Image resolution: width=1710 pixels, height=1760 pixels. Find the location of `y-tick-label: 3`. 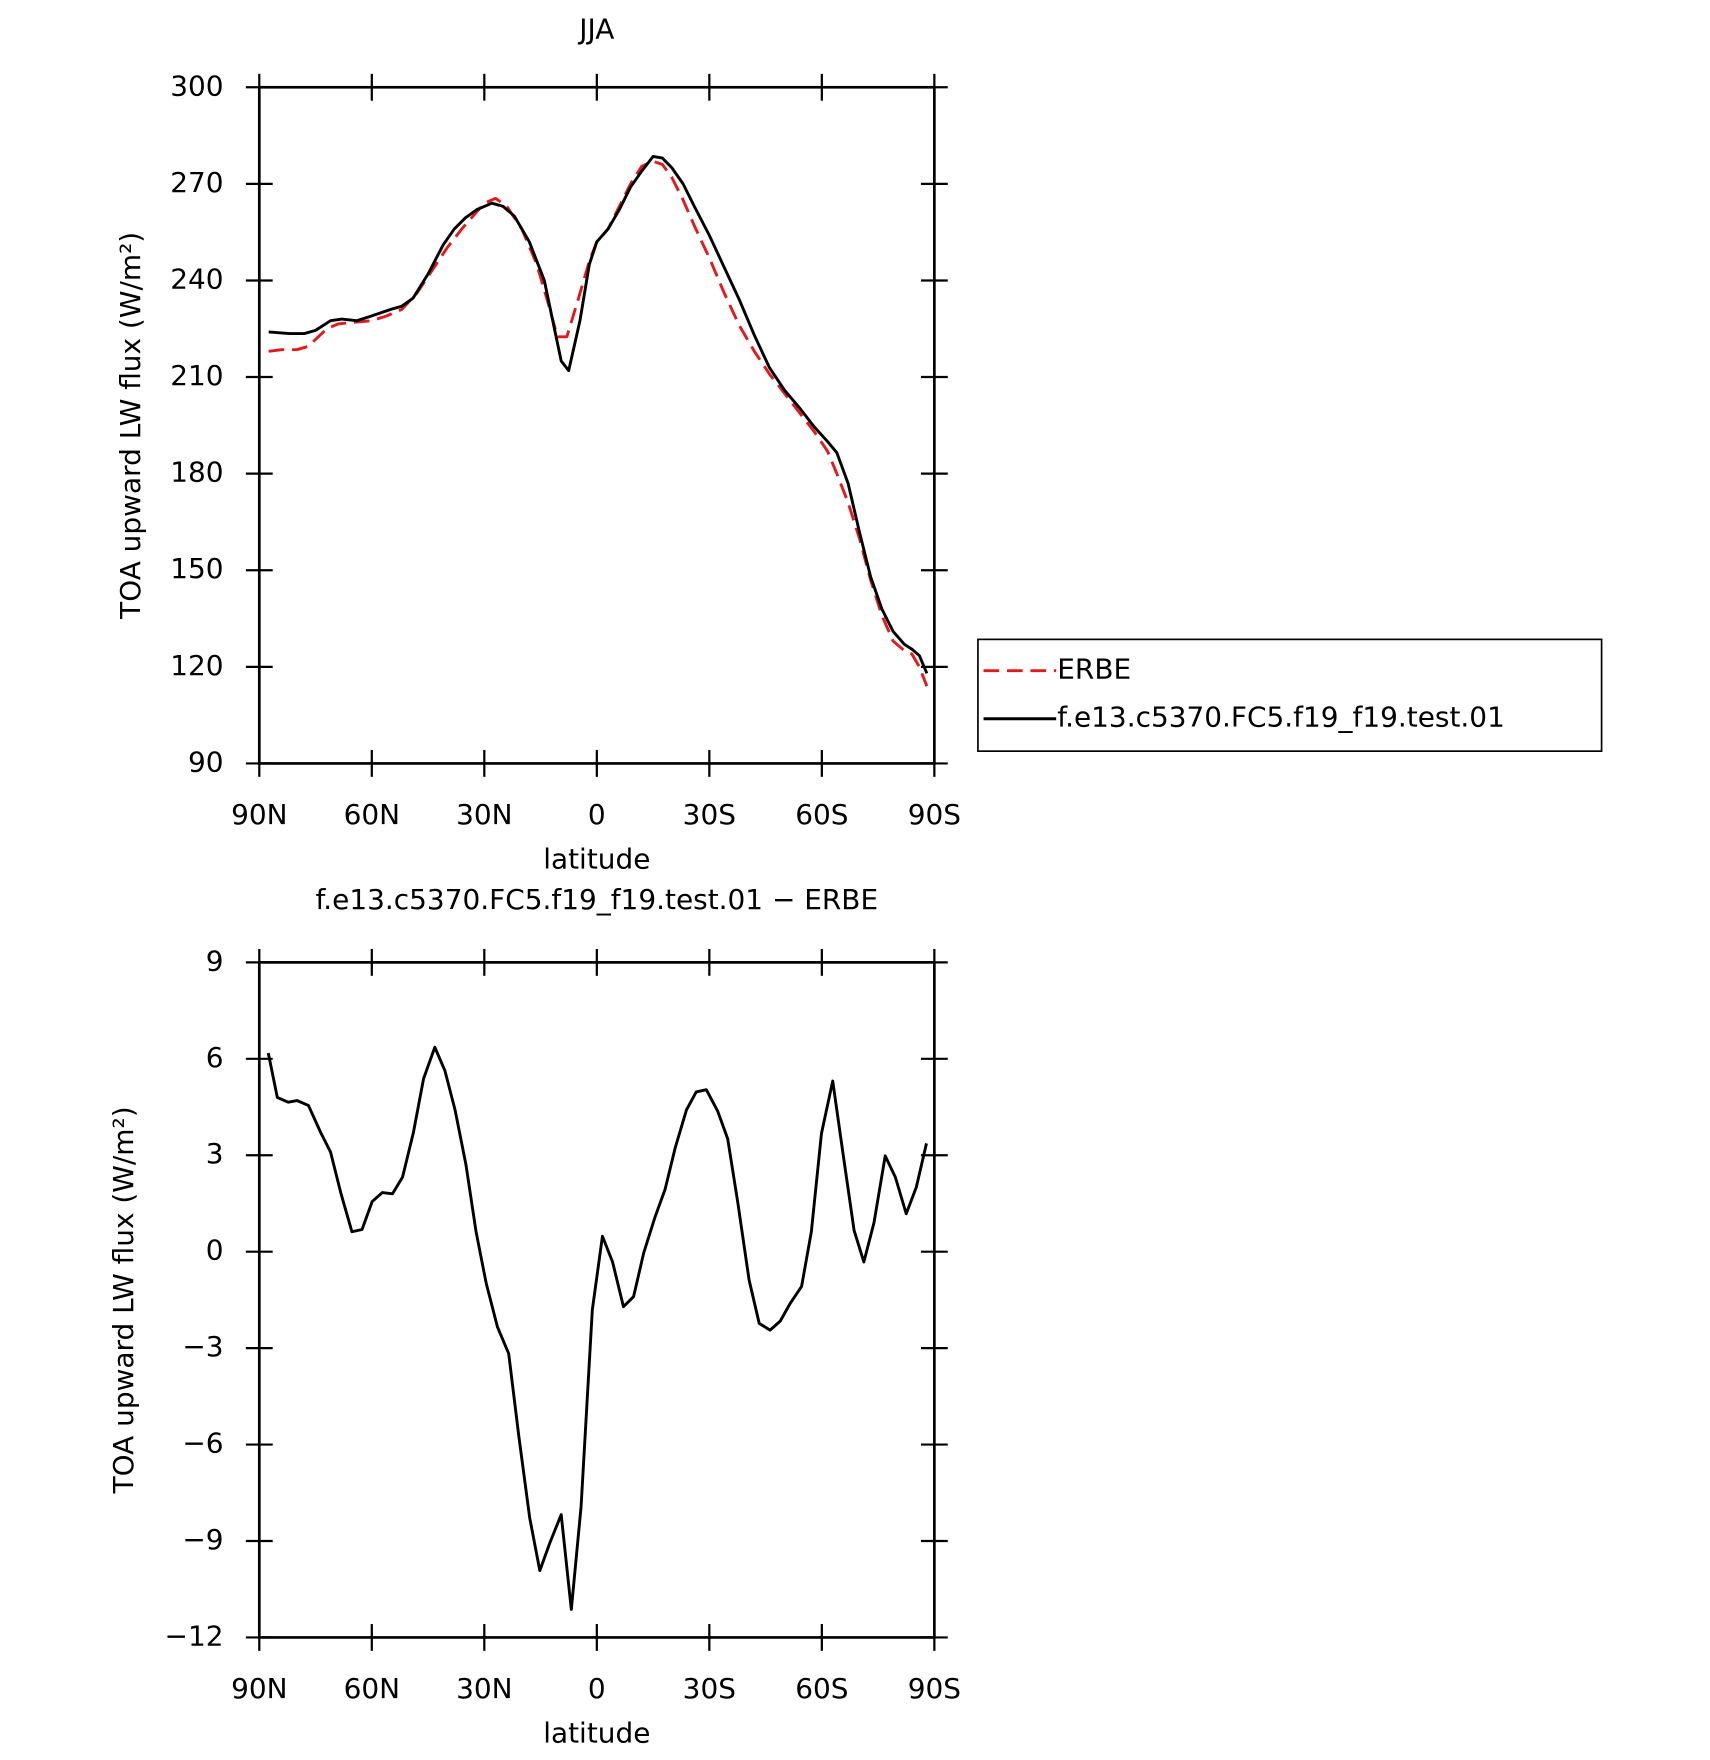

y-tick-label: 3 is located at coordinates (215, 1153).